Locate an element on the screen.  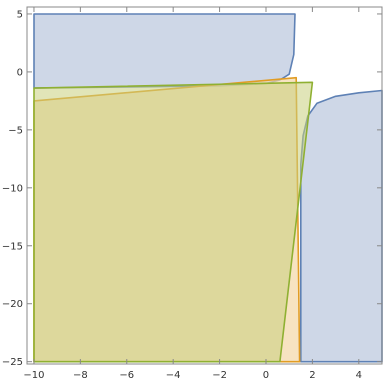
y-tick-label: −20 is located at coordinates (12, 304).